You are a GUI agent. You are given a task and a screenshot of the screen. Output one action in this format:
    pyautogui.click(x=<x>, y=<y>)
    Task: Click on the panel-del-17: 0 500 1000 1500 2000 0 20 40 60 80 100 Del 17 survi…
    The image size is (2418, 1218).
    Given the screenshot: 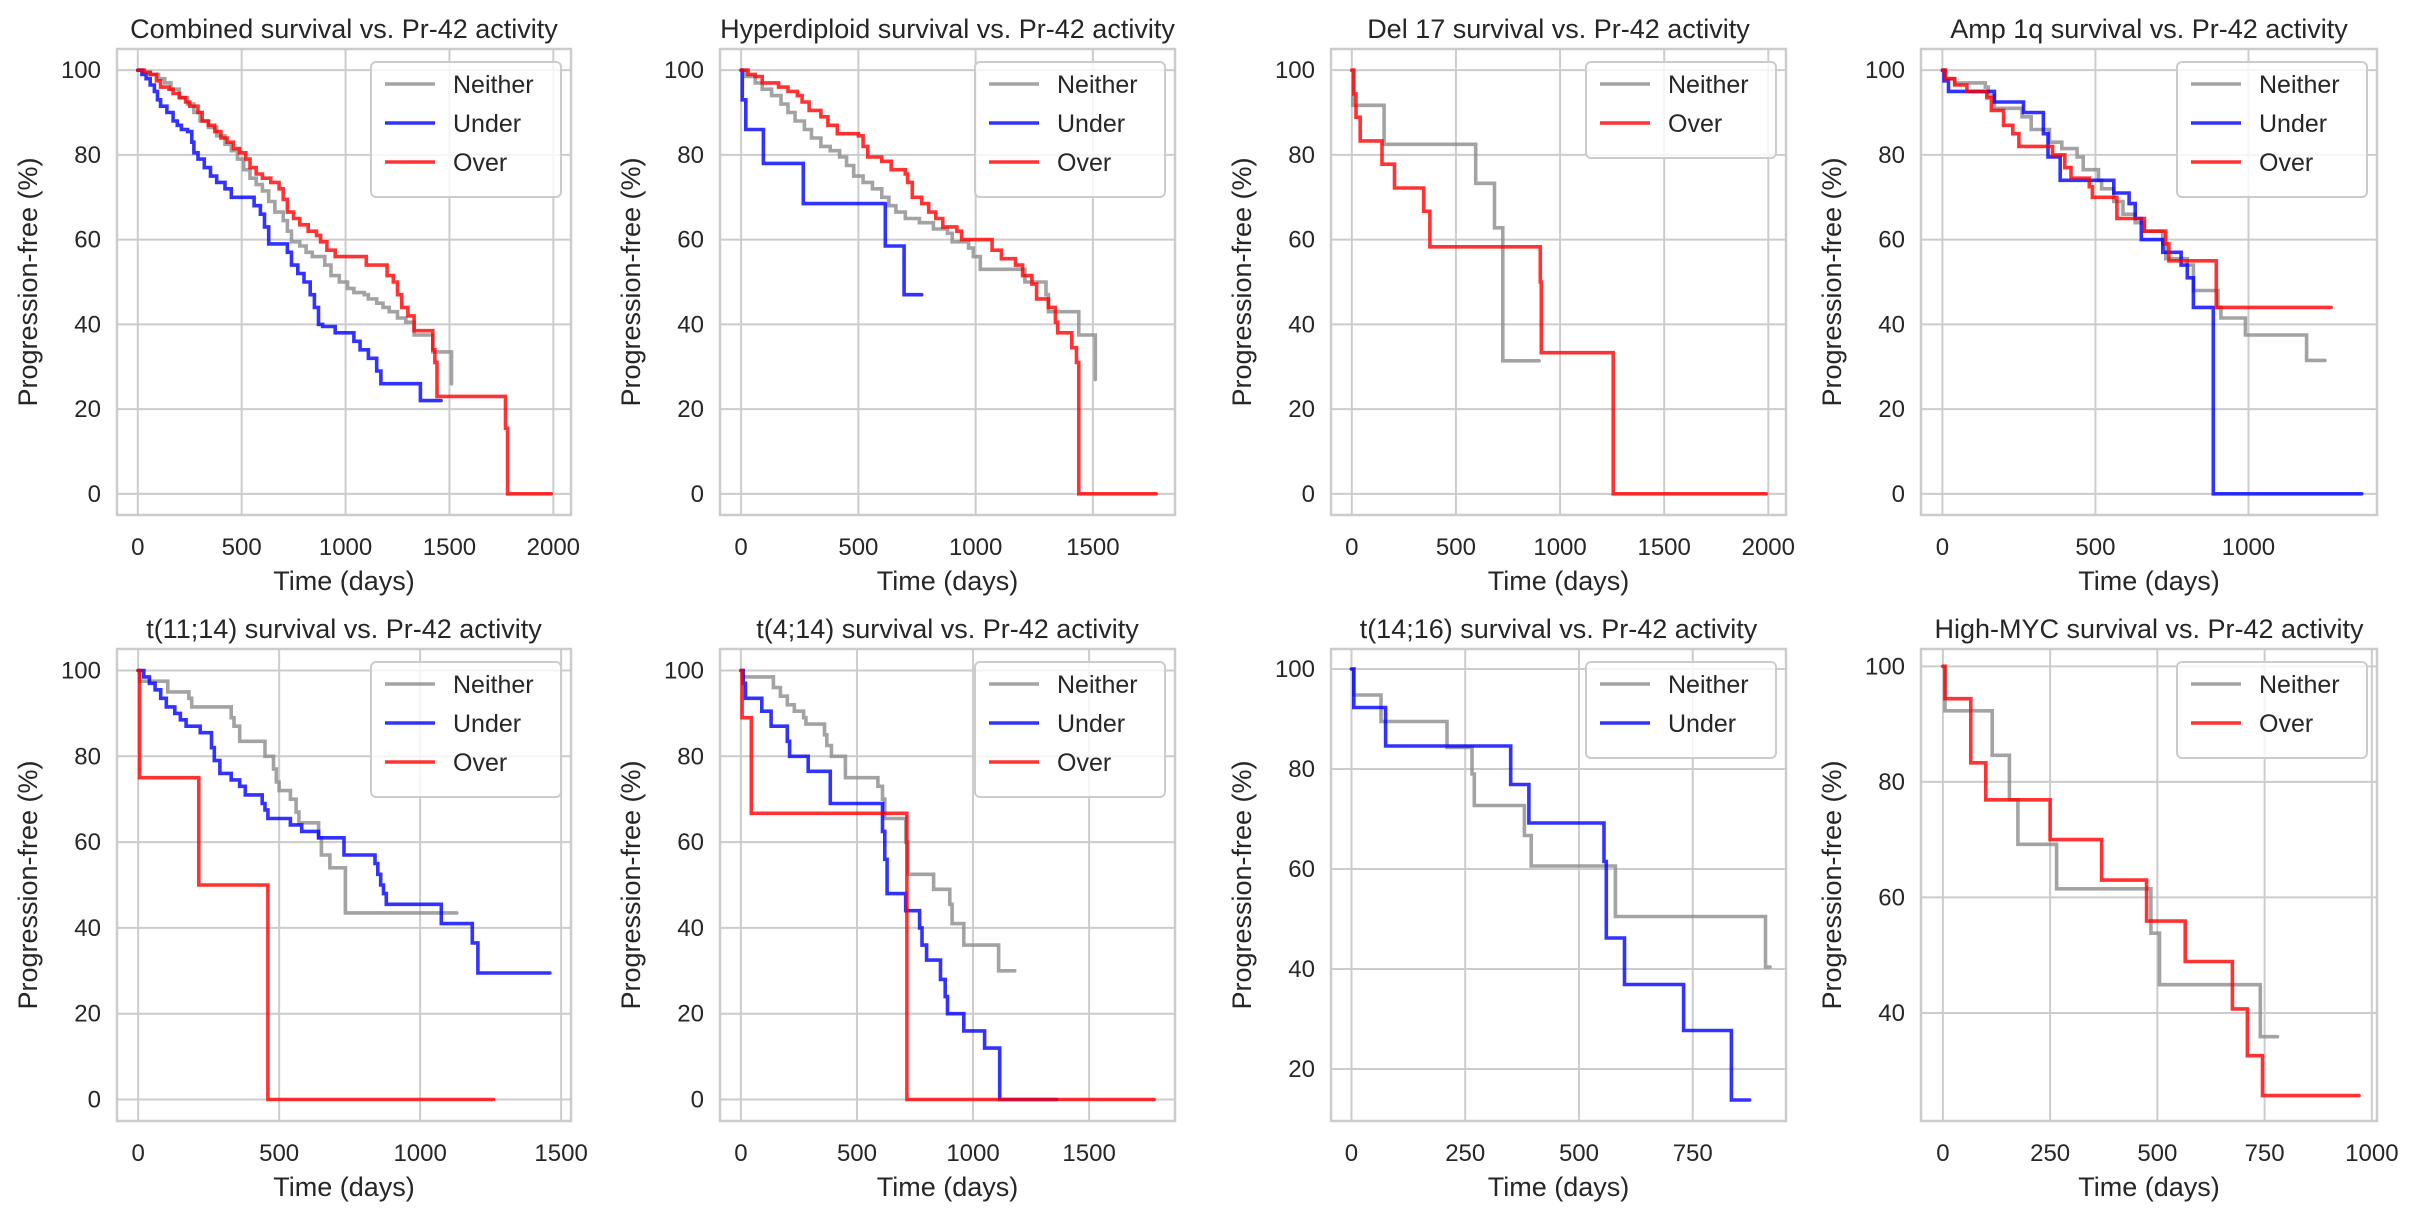 What is the action you would take?
    pyautogui.click(x=1511, y=305)
    